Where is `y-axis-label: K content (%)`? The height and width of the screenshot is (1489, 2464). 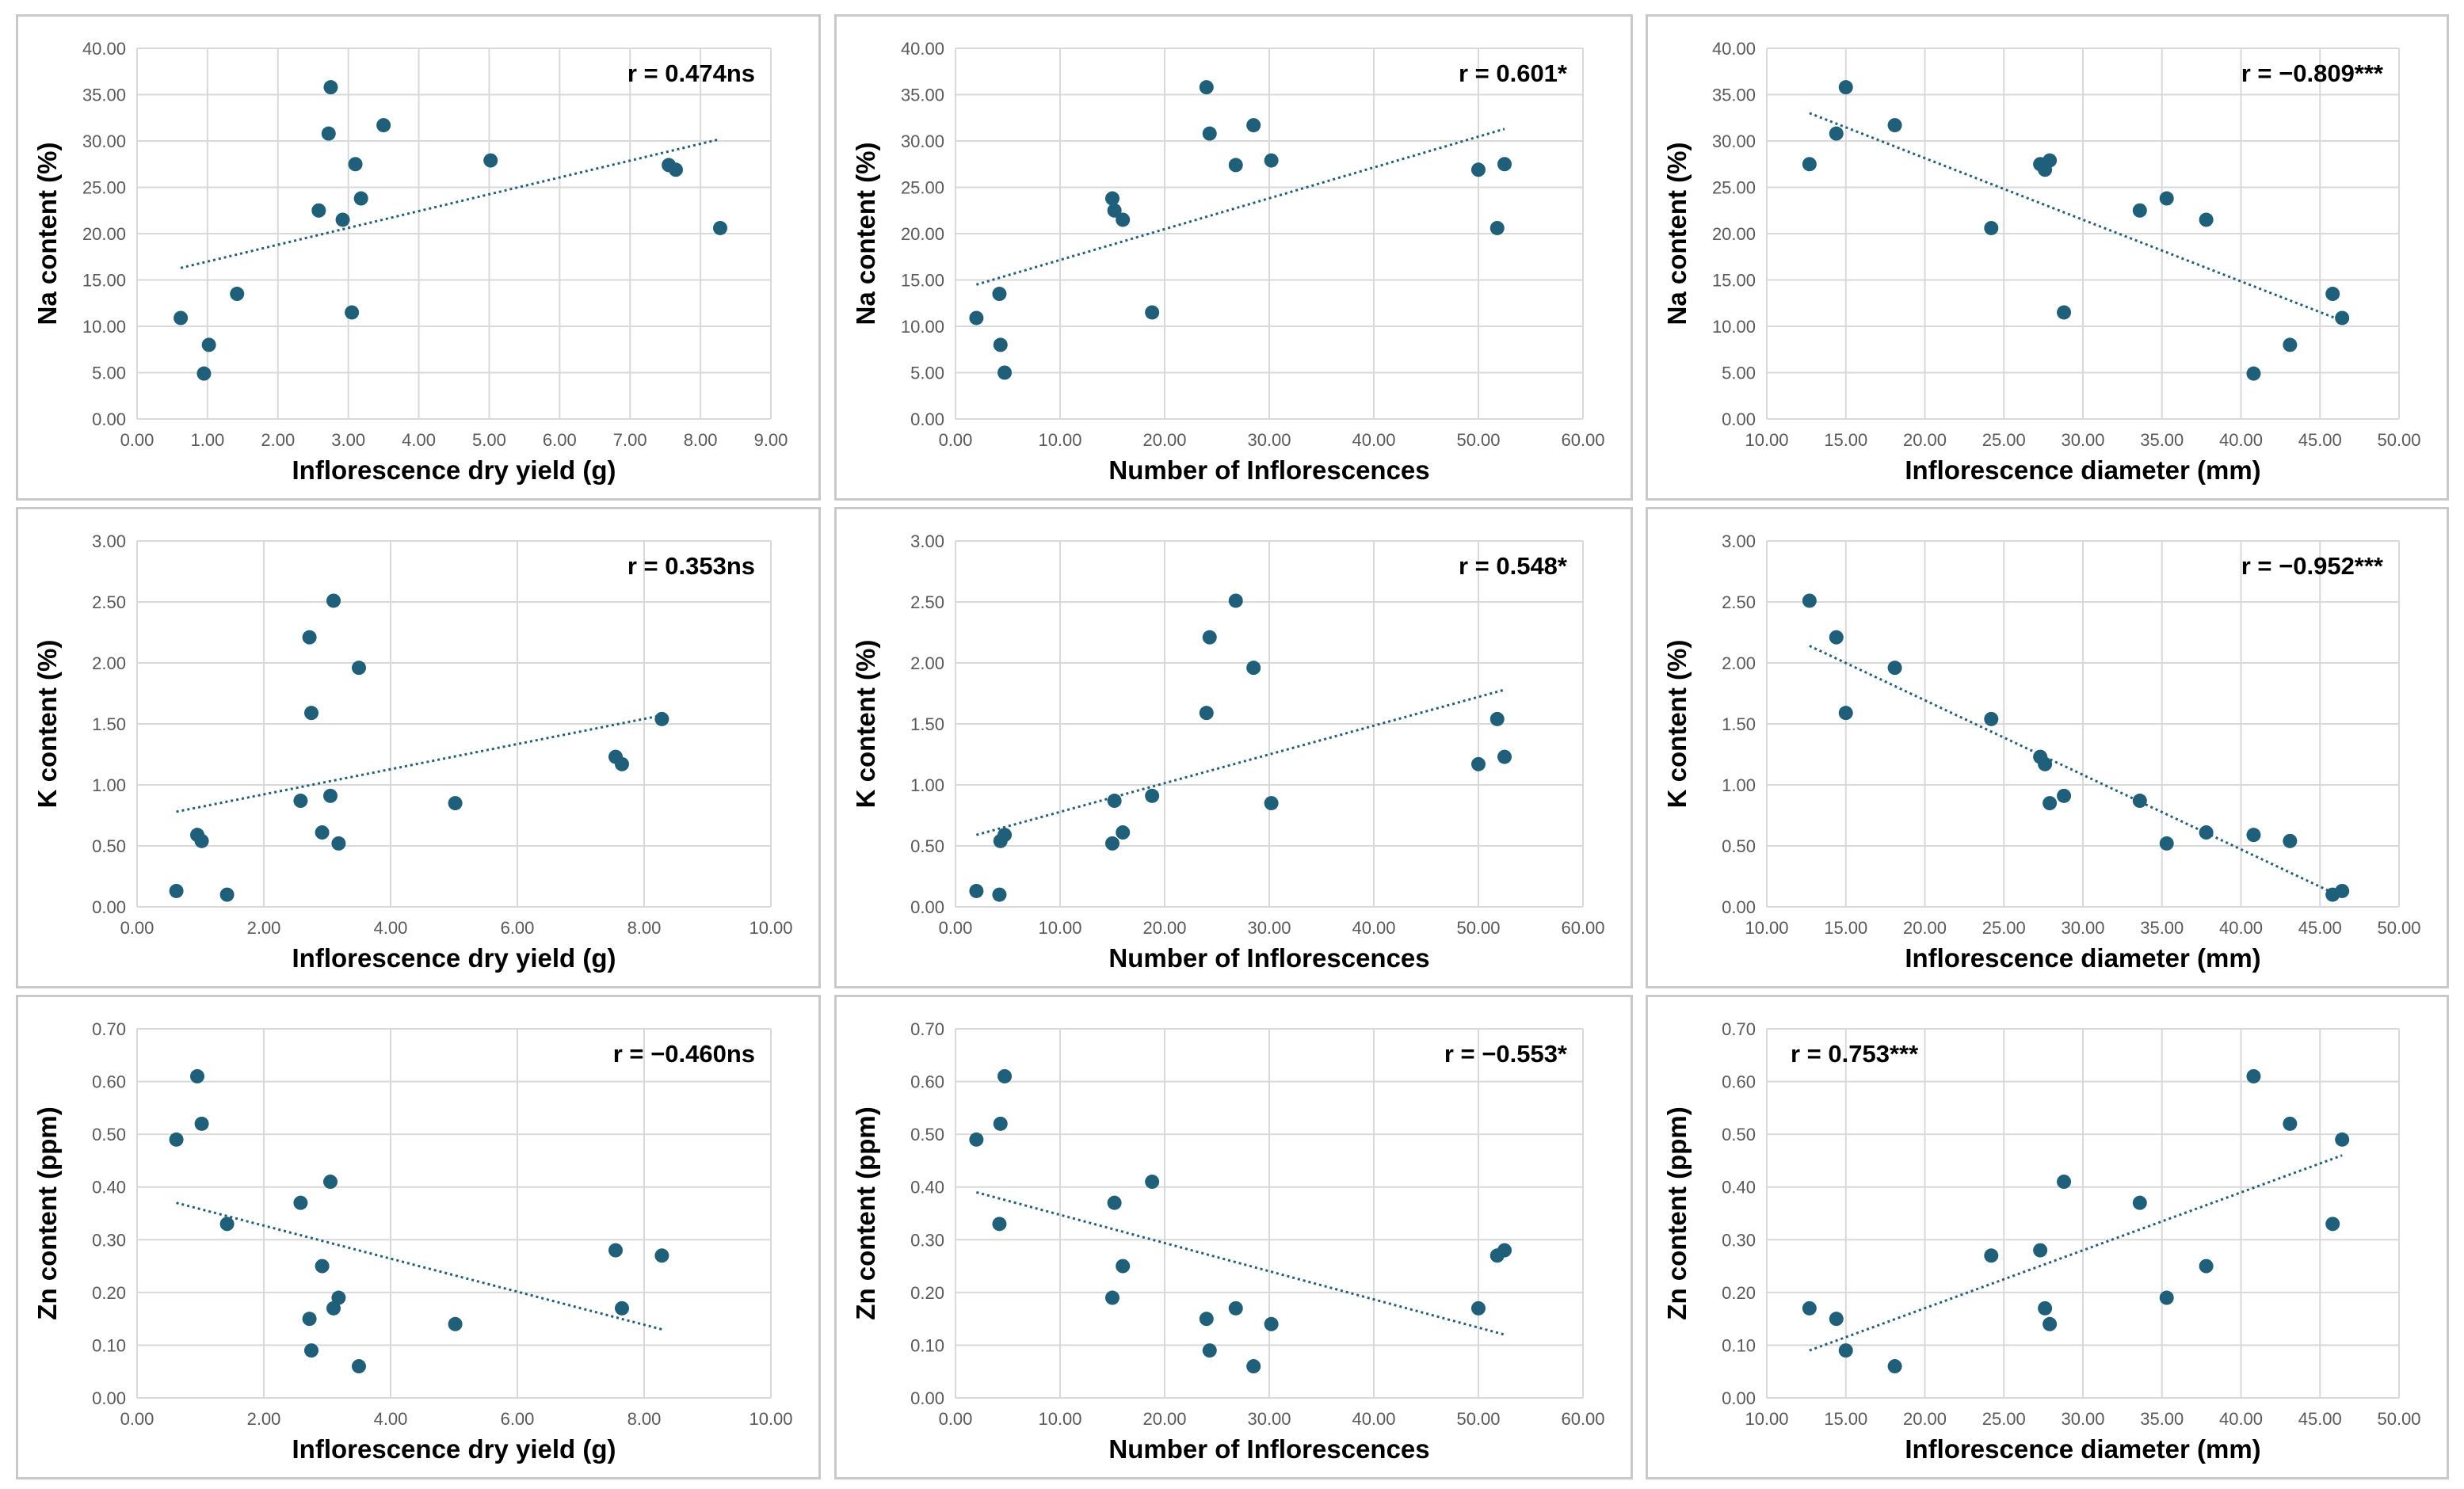
y-axis-label: K content (%) is located at coordinates (866, 724).